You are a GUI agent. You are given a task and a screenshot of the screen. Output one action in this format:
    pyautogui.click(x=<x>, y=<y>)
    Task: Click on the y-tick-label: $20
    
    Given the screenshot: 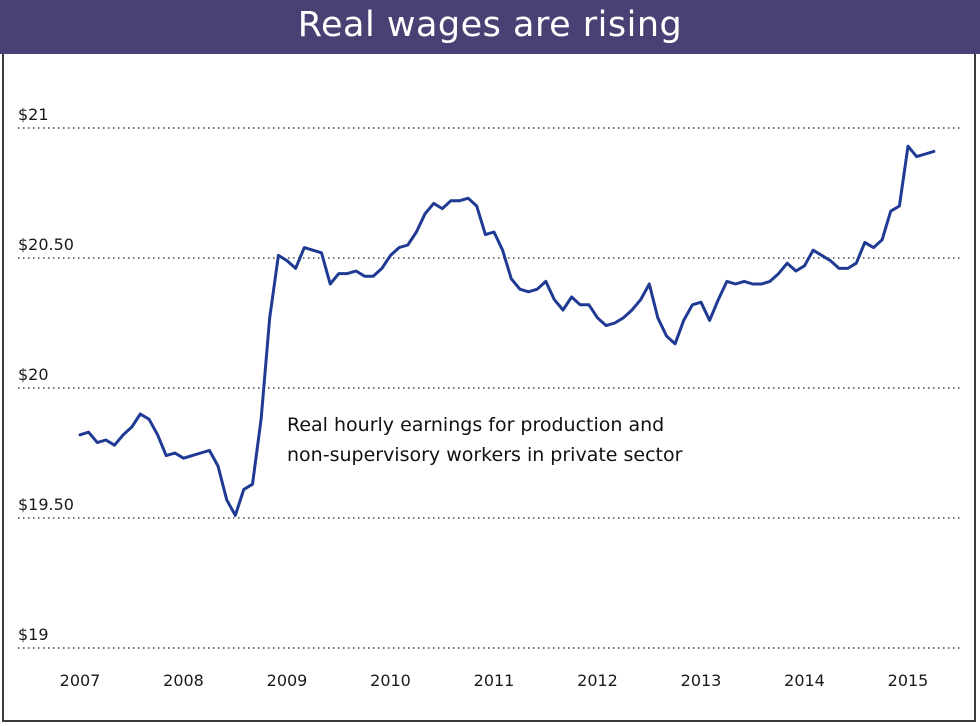 What is the action you would take?
    pyautogui.click(x=33, y=374)
    